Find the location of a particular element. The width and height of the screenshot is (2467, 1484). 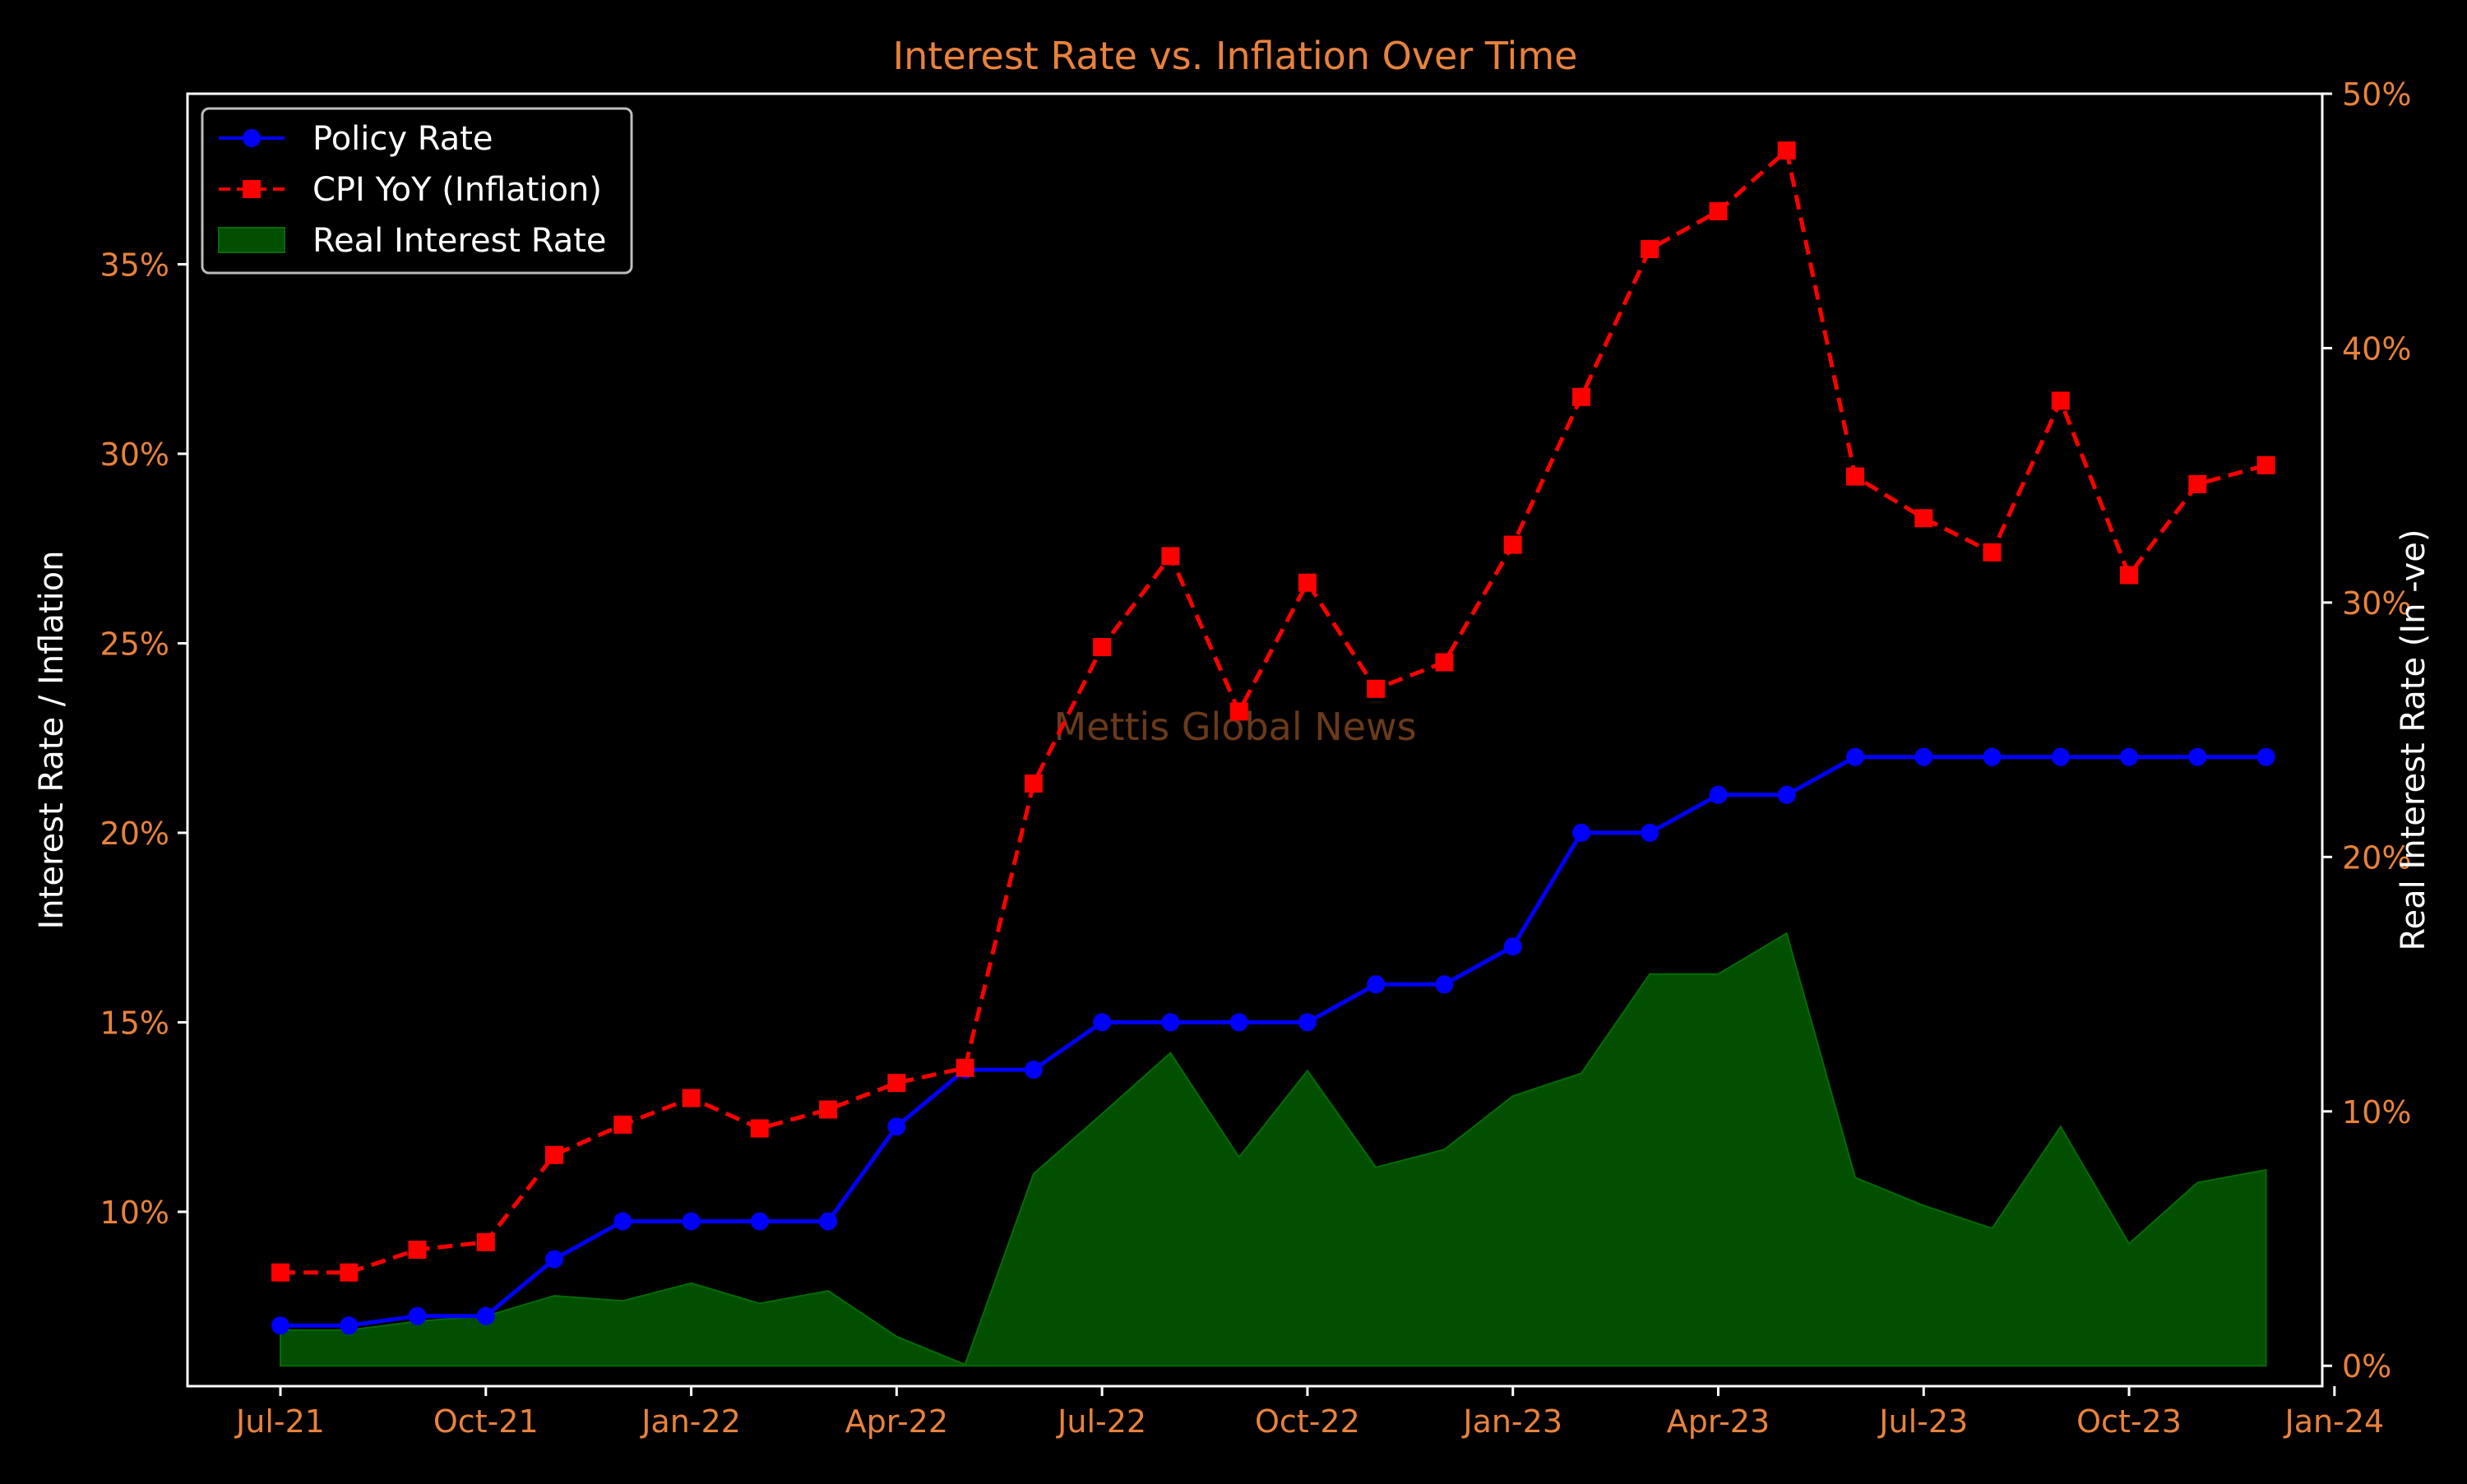

y-axis-right: 0% 10% 20% 30% 40% 50% is located at coordinates (2366, 731).